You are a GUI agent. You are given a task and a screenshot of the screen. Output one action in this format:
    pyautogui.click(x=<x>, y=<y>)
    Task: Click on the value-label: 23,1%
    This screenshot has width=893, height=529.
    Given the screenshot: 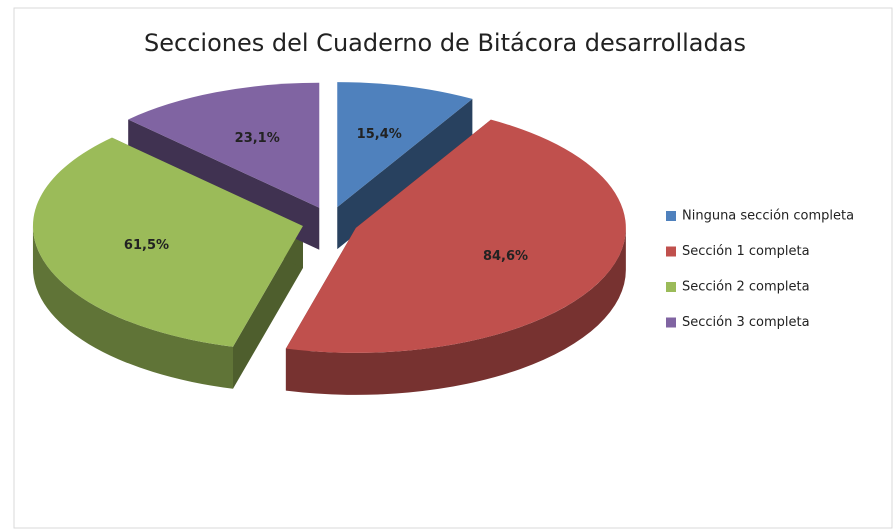 What is the action you would take?
    pyautogui.click(x=257, y=138)
    